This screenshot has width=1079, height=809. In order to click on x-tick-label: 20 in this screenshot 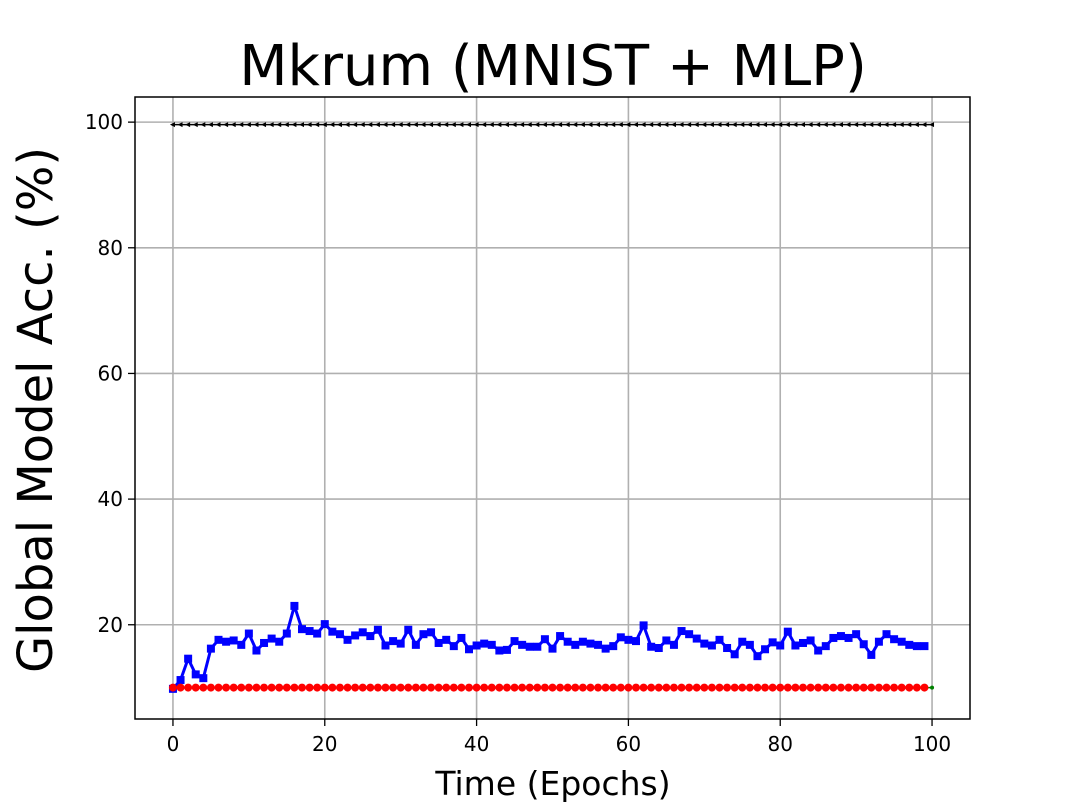, I will do `click(324, 744)`.